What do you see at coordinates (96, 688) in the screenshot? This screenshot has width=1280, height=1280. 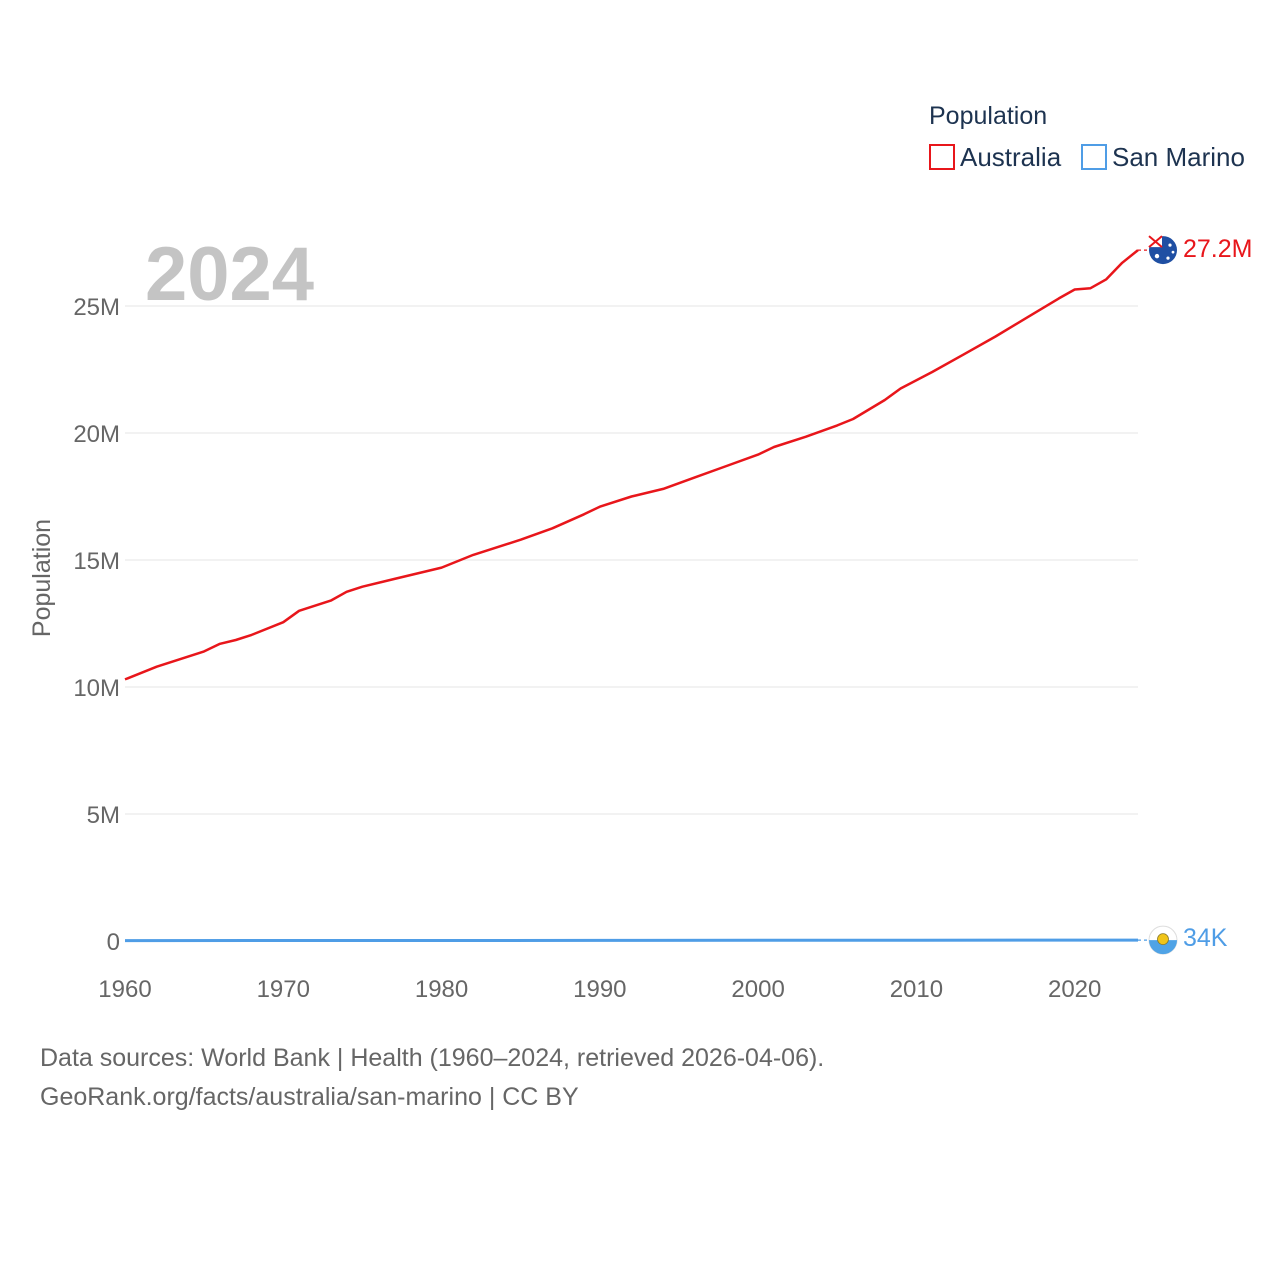 I see `y-tick-label: 10M` at bounding box center [96, 688].